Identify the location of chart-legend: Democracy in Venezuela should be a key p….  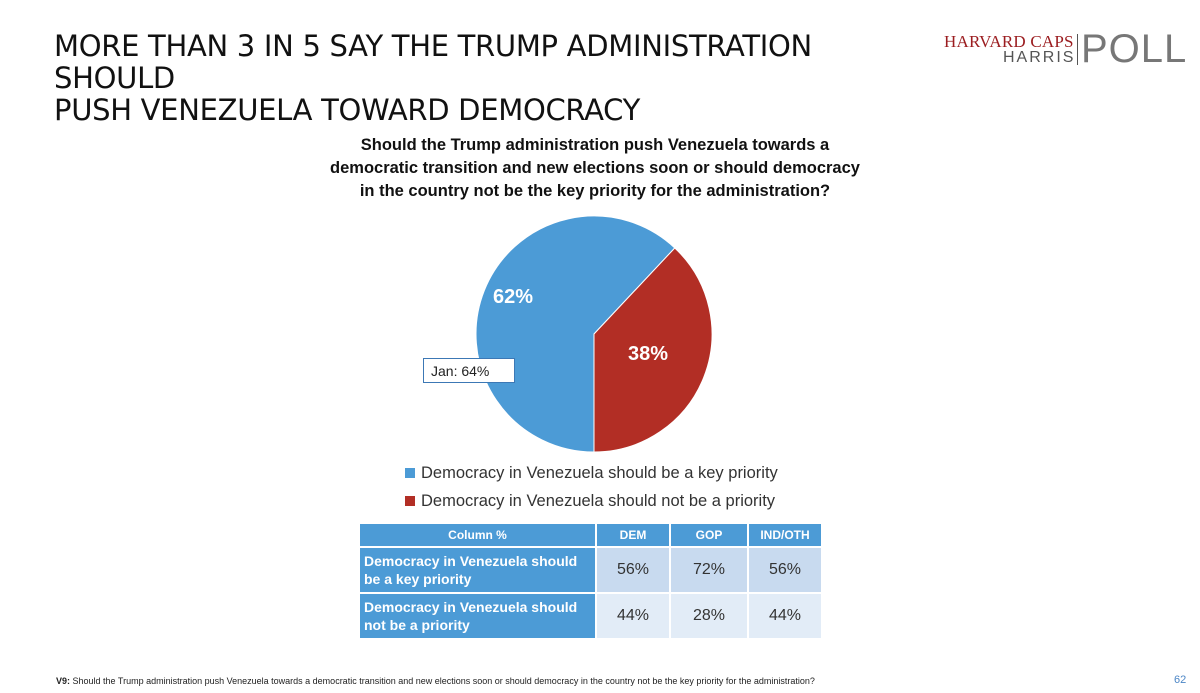
(591, 487).